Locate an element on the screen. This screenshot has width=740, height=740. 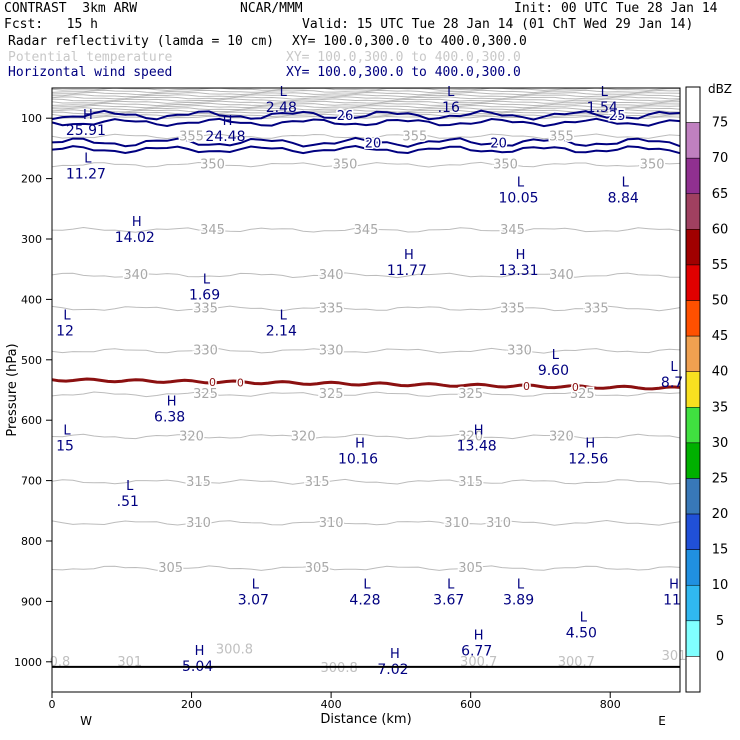
extremum-value: 10.05 is located at coordinates (518, 199).